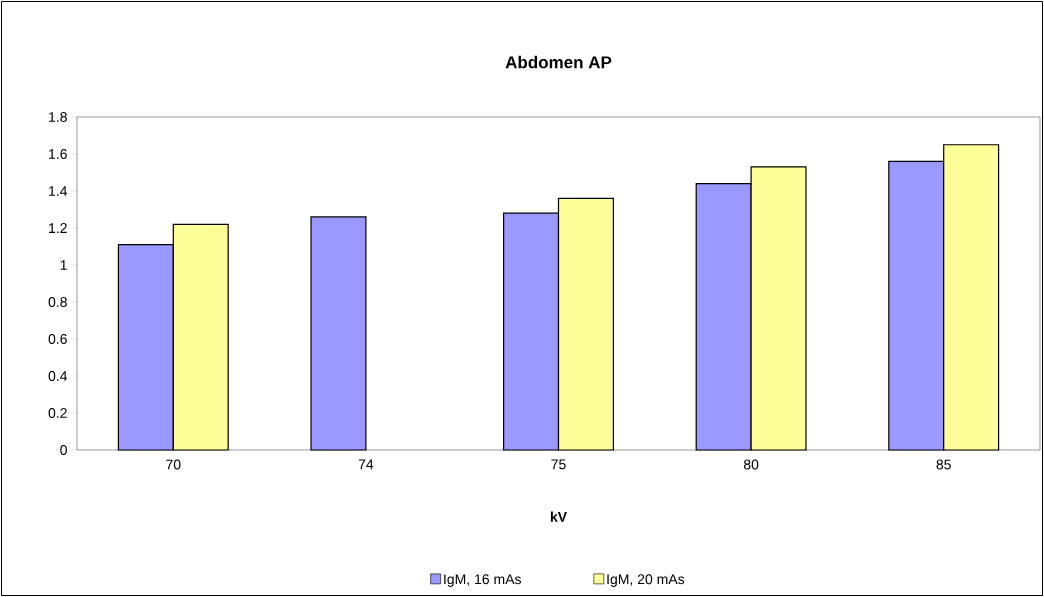 The width and height of the screenshot is (1044, 597). I want to click on y-tick-label: 0.4, so click(58, 376).